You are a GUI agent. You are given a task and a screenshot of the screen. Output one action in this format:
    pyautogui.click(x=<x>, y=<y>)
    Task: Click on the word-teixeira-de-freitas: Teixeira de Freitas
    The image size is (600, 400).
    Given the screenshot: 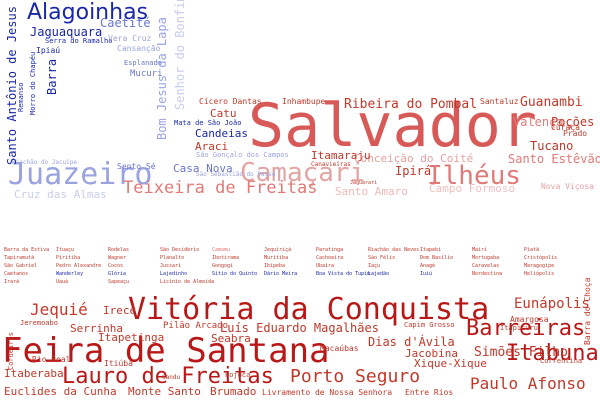 What is the action you would take?
    pyautogui.click(x=220, y=188)
    